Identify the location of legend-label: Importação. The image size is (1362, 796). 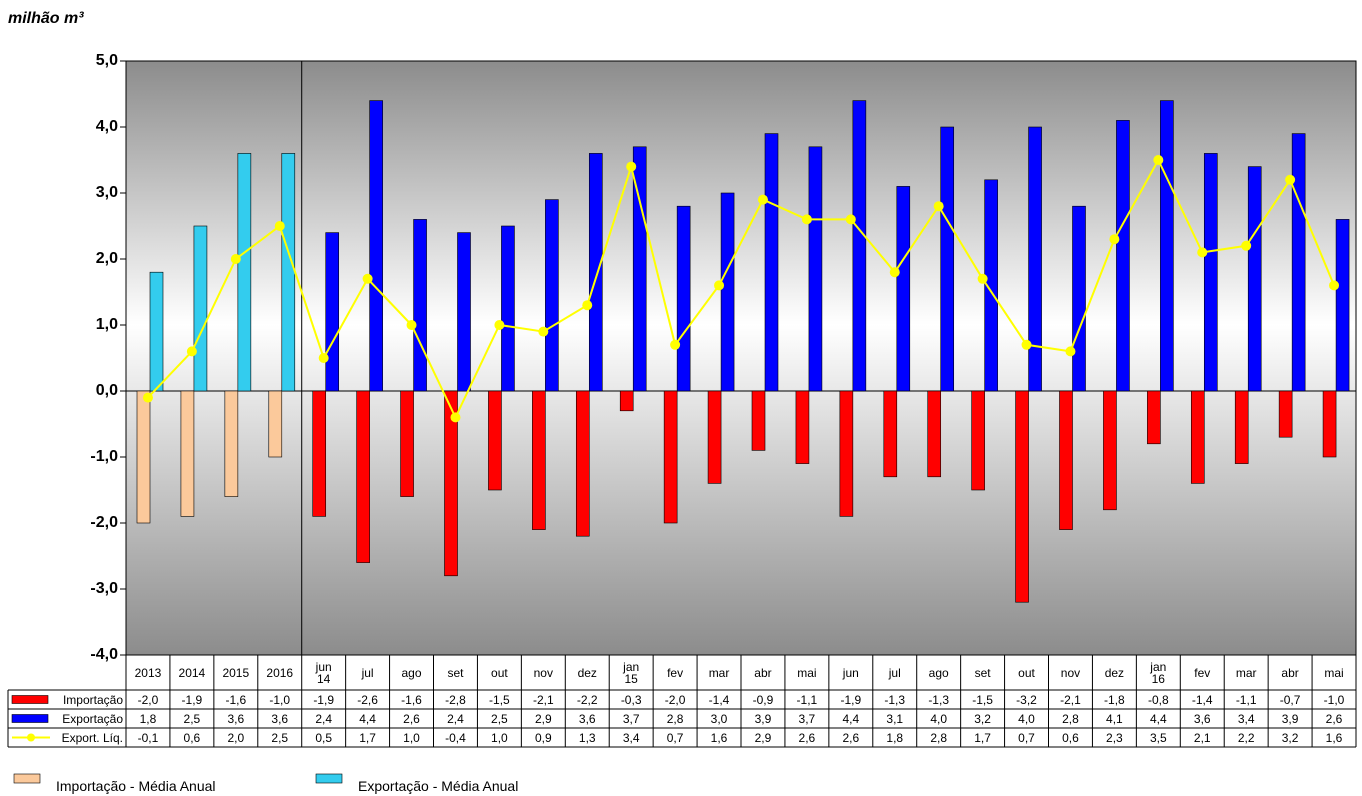
(92, 699).